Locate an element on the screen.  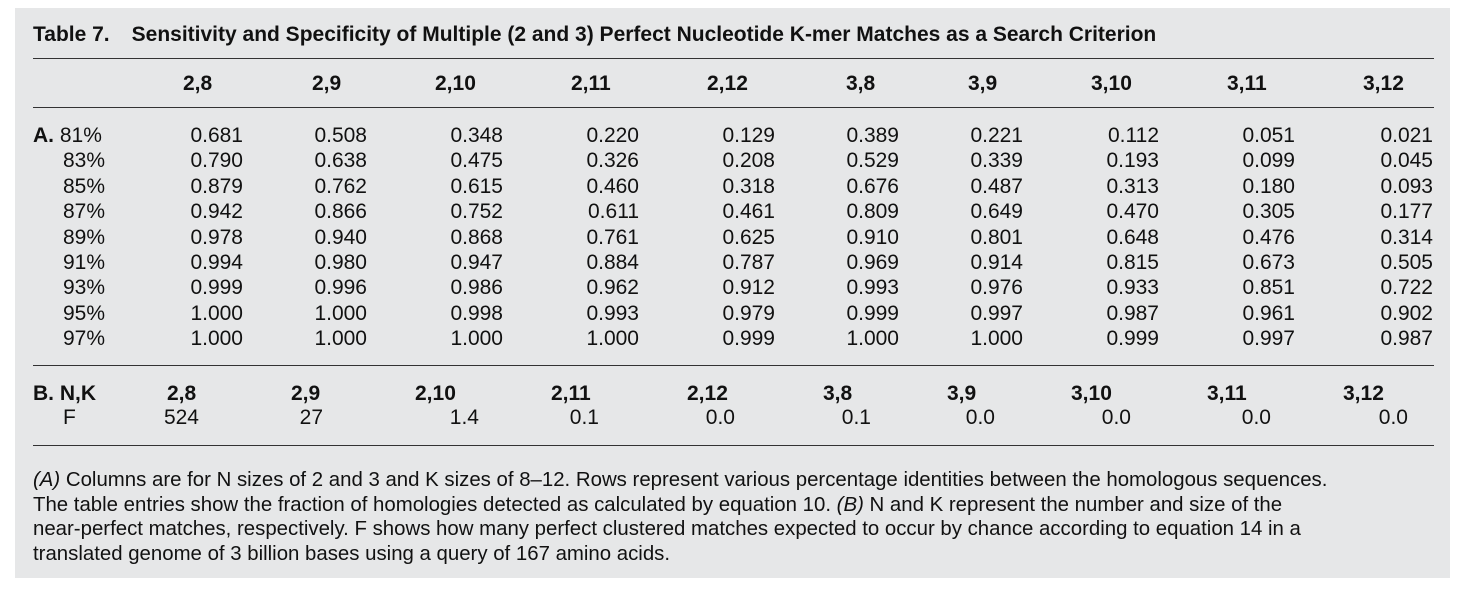
table-cell: 0.649 is located at coordinates (996, 212).